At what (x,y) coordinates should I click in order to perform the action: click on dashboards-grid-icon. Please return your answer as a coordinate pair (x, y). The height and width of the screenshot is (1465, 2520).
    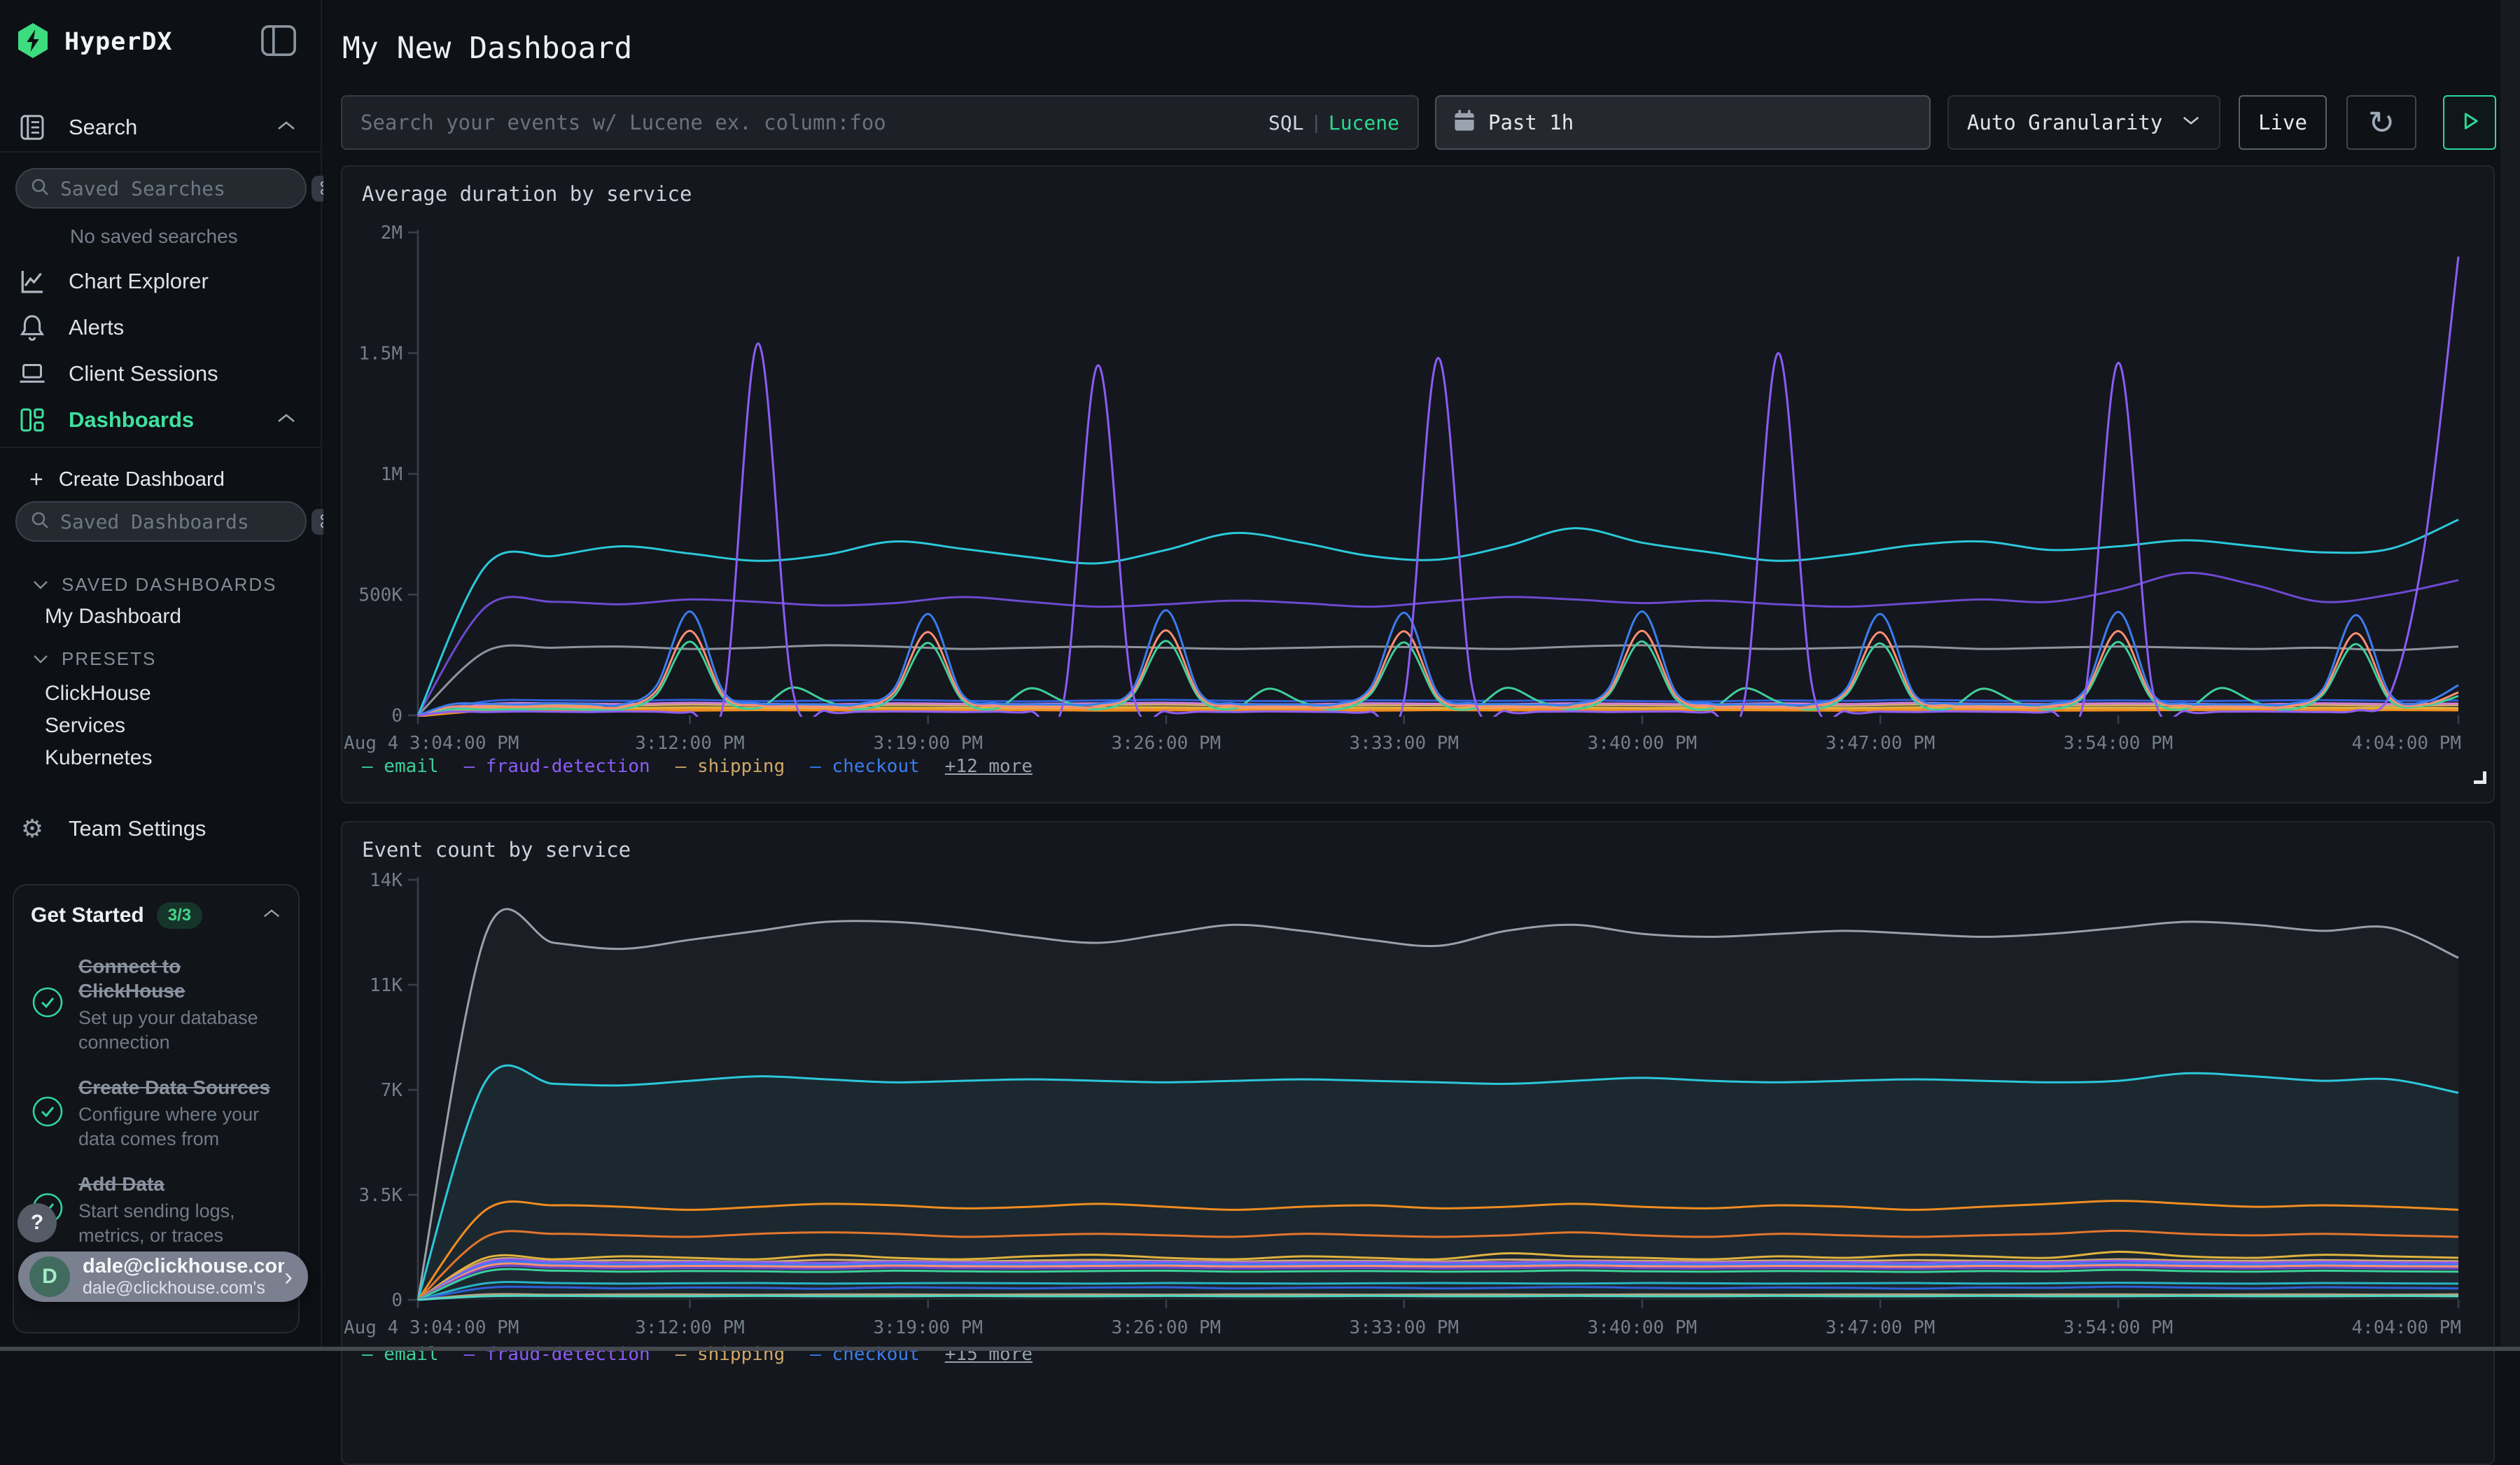
    Looking at the image, I should click on (32, 420).